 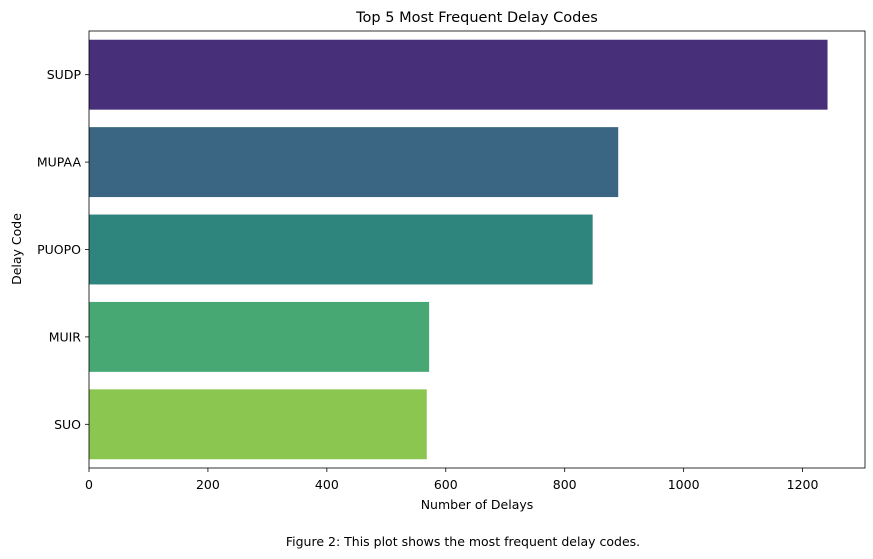 What do you see at coordinates (16, 249) in the screenshot?
I see `y-axis-label: Delay Code` at bounding box center [16, 249].